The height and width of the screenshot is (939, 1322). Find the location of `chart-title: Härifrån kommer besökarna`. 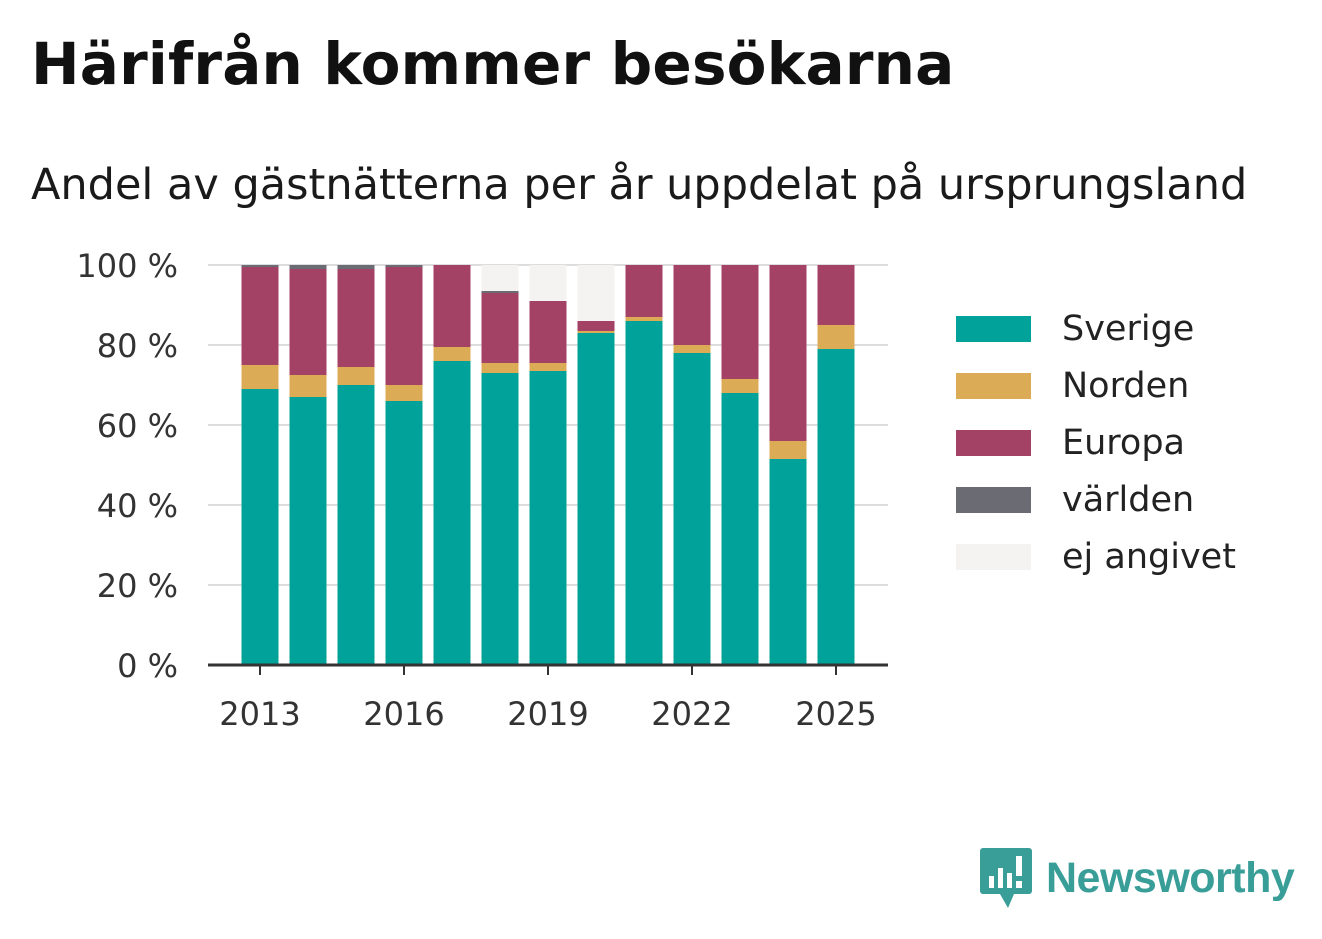

chart-title: Härifrån kommer besökarna is located at coordinates (493, 64).